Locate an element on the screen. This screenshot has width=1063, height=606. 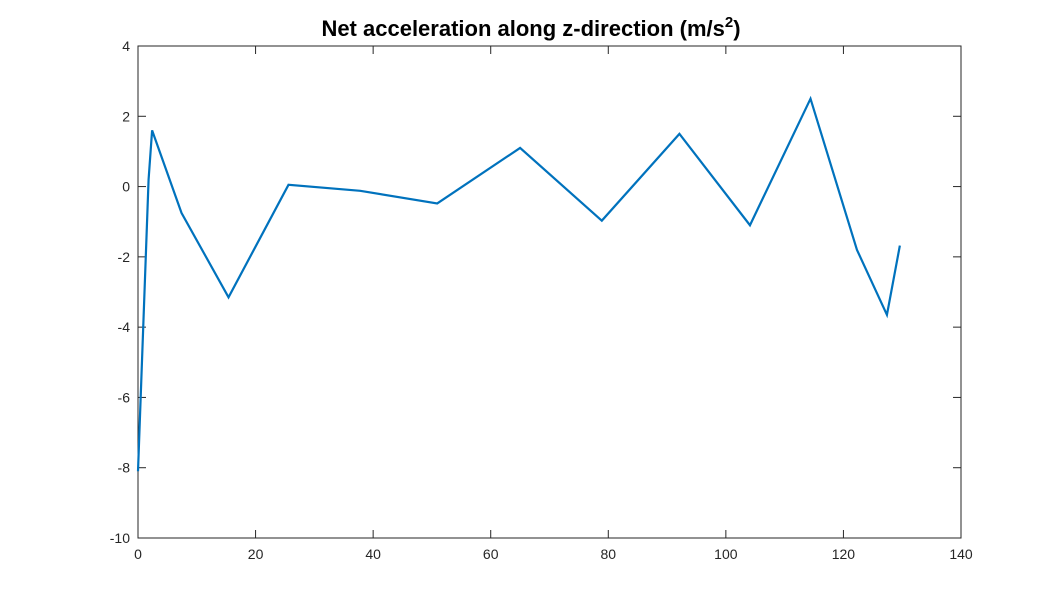
y-tick-label: 4 is located at coordinates (126, 46).